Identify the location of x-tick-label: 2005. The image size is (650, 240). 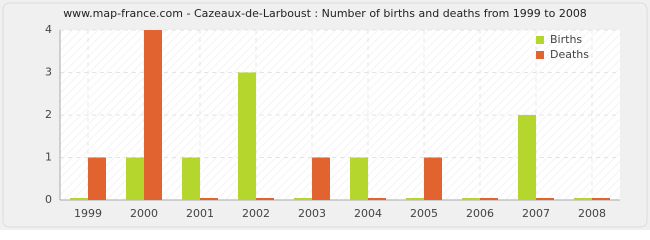
(424, 213).